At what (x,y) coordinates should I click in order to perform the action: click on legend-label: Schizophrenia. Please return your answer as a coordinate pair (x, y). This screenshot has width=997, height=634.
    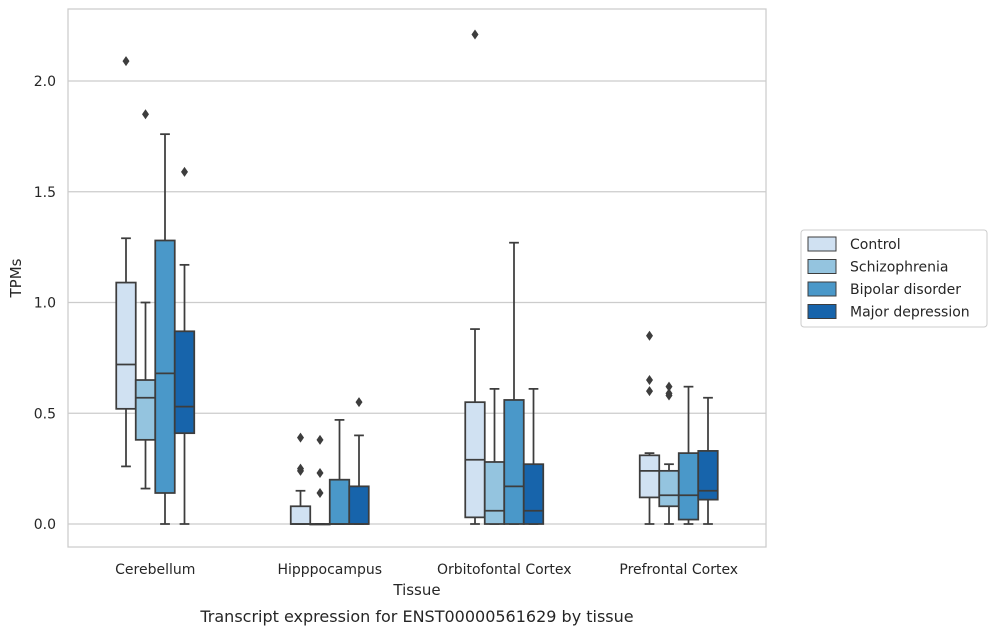
    Looking at the image, I should click on (899, 268).